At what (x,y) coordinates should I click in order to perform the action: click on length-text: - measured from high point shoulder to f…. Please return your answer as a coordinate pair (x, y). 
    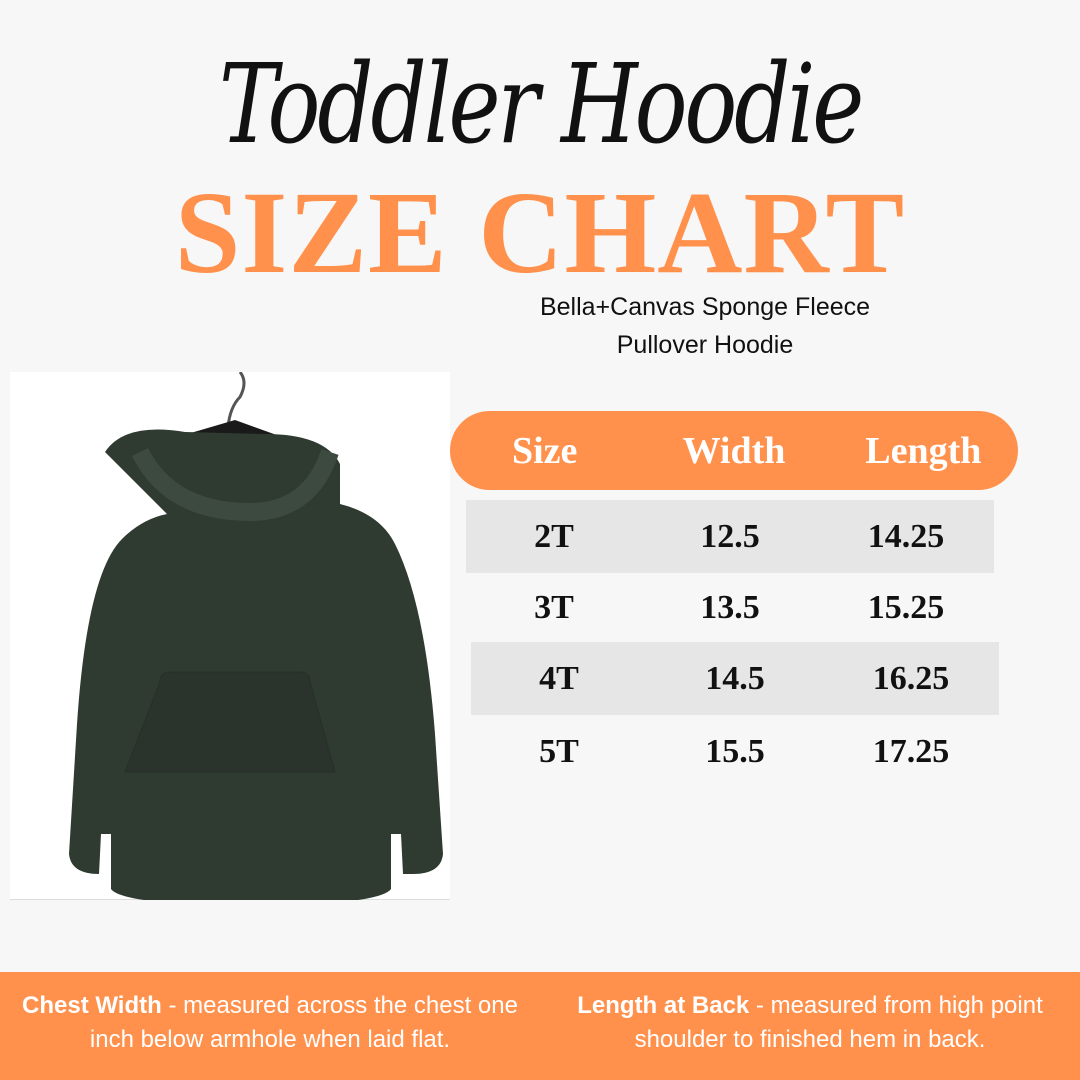
    Looking at the image, I should click on (838, 1022).